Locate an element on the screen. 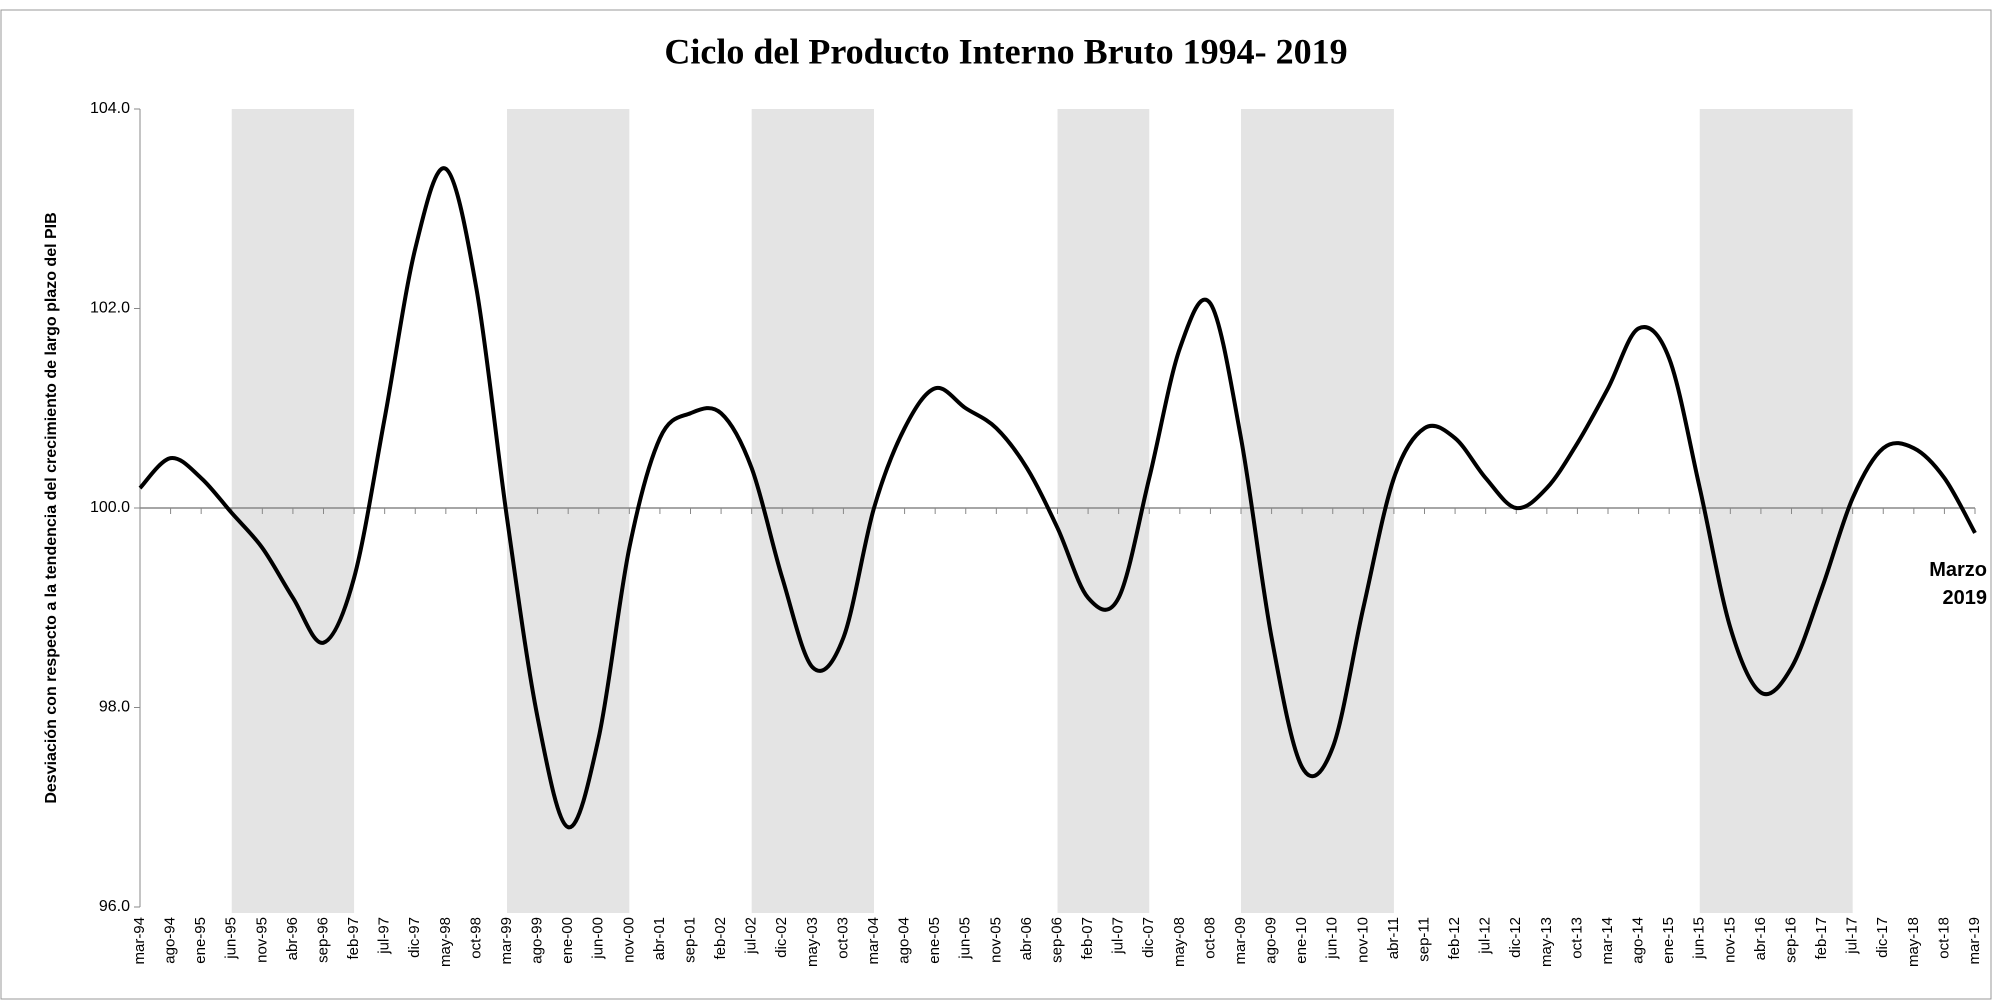 The width and height of the screenshot is (1992, 1000). x-tick-label: feb-07 is located at coordinates (1087, 938).